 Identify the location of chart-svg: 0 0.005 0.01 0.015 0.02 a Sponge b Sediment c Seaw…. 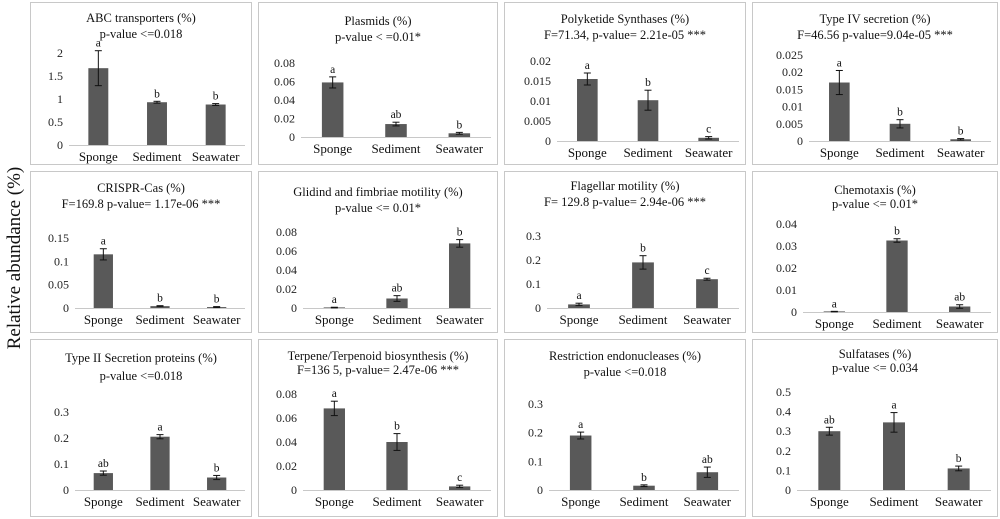
(631, 107).